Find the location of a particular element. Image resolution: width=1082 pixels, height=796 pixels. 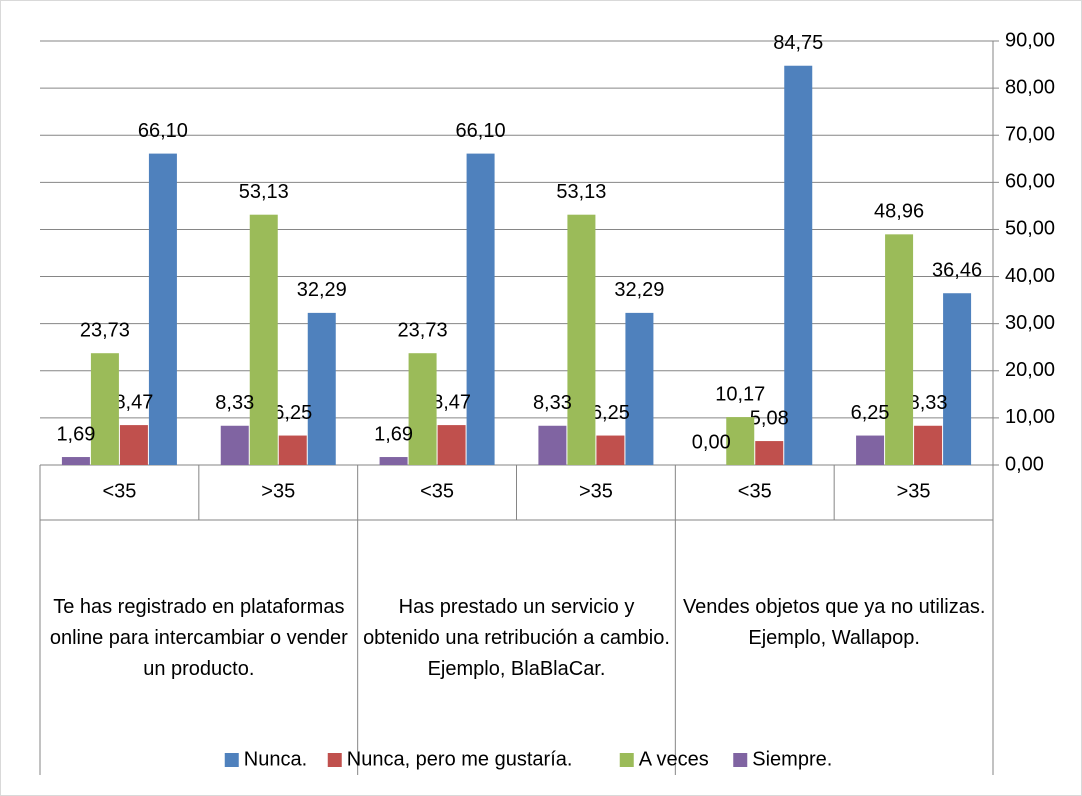

legend-label: A veces is located at coordinates (674, 759).